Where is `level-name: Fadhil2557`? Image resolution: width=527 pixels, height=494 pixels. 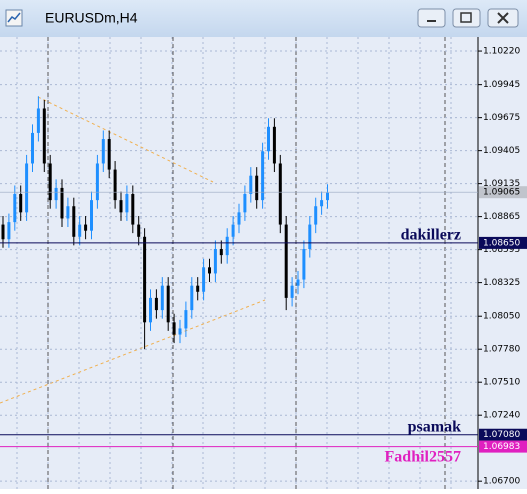
level-name: Fadhil2557 is located at coordinates (423, 456).